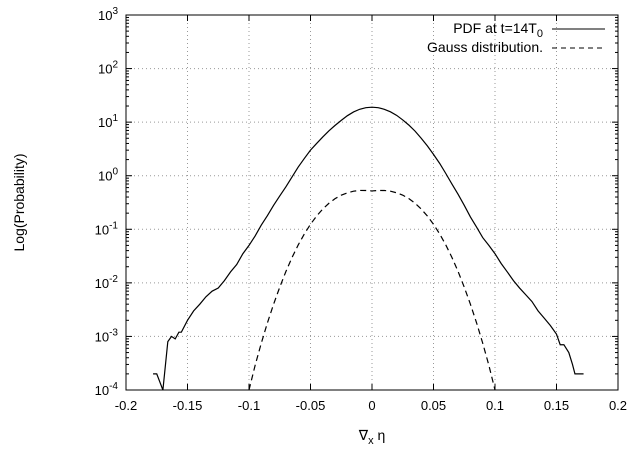  What do you see at coordinates (371, 441) in the screenshot?
I see `x-axis-label-sub: x` at bounding box center [371, 441].